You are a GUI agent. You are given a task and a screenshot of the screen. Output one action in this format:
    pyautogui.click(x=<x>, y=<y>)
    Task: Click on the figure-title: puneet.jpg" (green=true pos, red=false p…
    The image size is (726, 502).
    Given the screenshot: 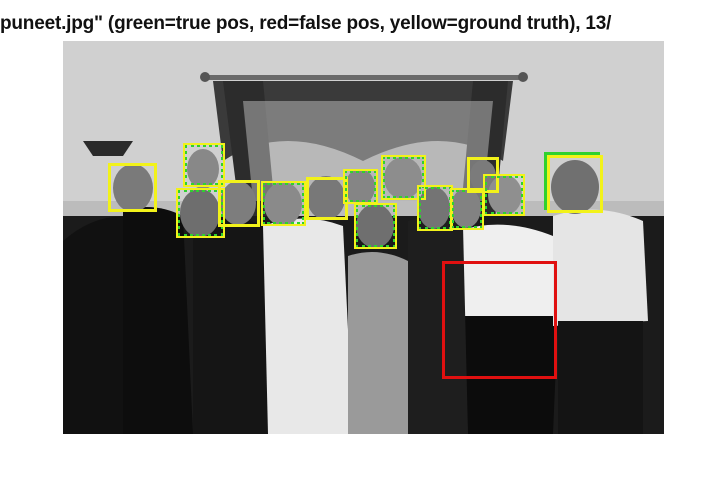 What is the action you would take?
    pyautogui.click(x=306, y=23)
    